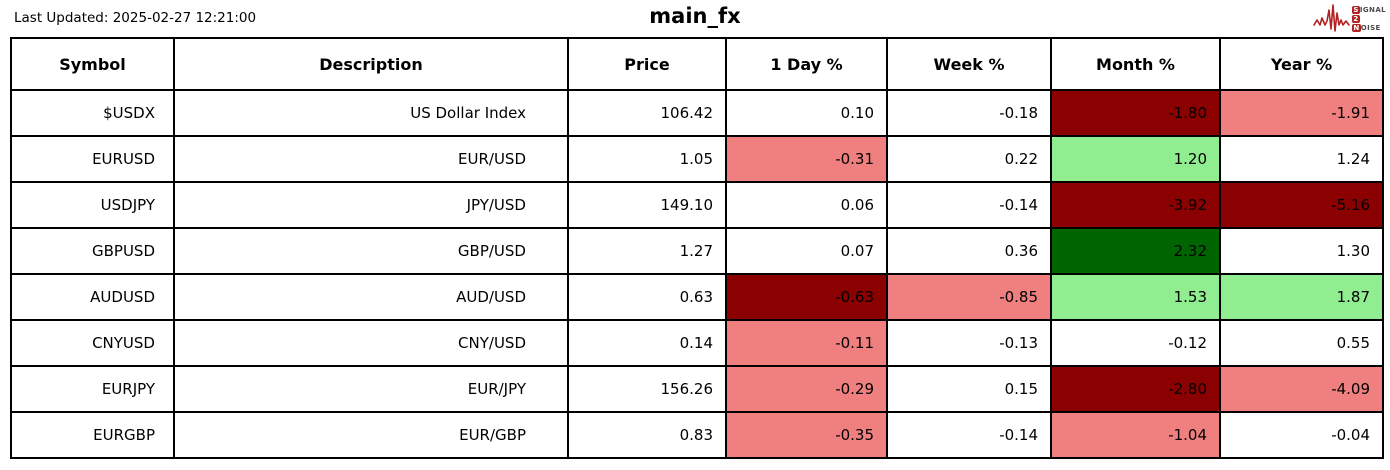  Describe the element at coordinates (1301, 435) in the screenshot. I see `year-pct-cell: -0.04` at that location.